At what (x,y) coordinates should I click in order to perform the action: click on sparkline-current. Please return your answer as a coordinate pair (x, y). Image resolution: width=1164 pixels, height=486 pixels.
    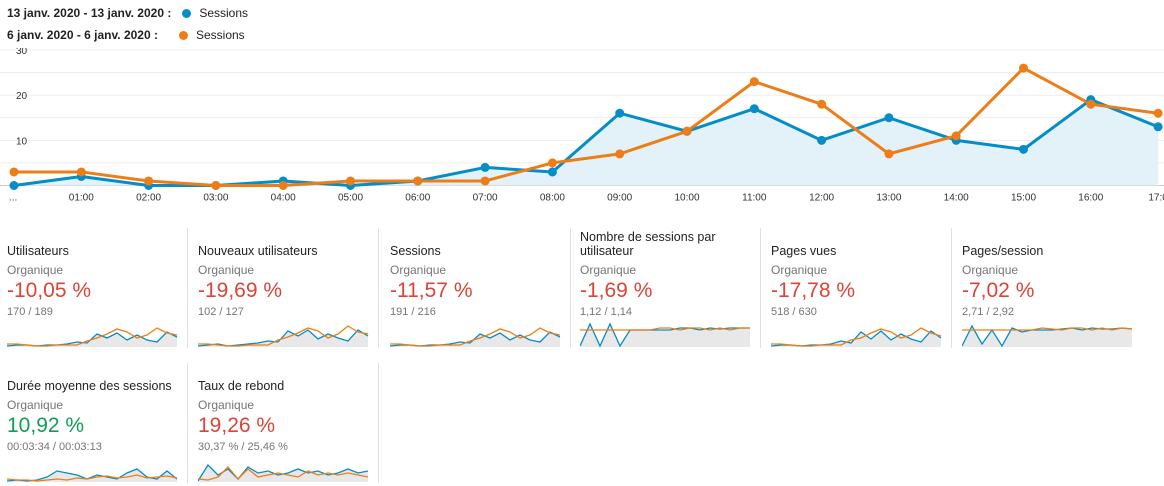
    Looking at the image, I should click on (1047, 336).